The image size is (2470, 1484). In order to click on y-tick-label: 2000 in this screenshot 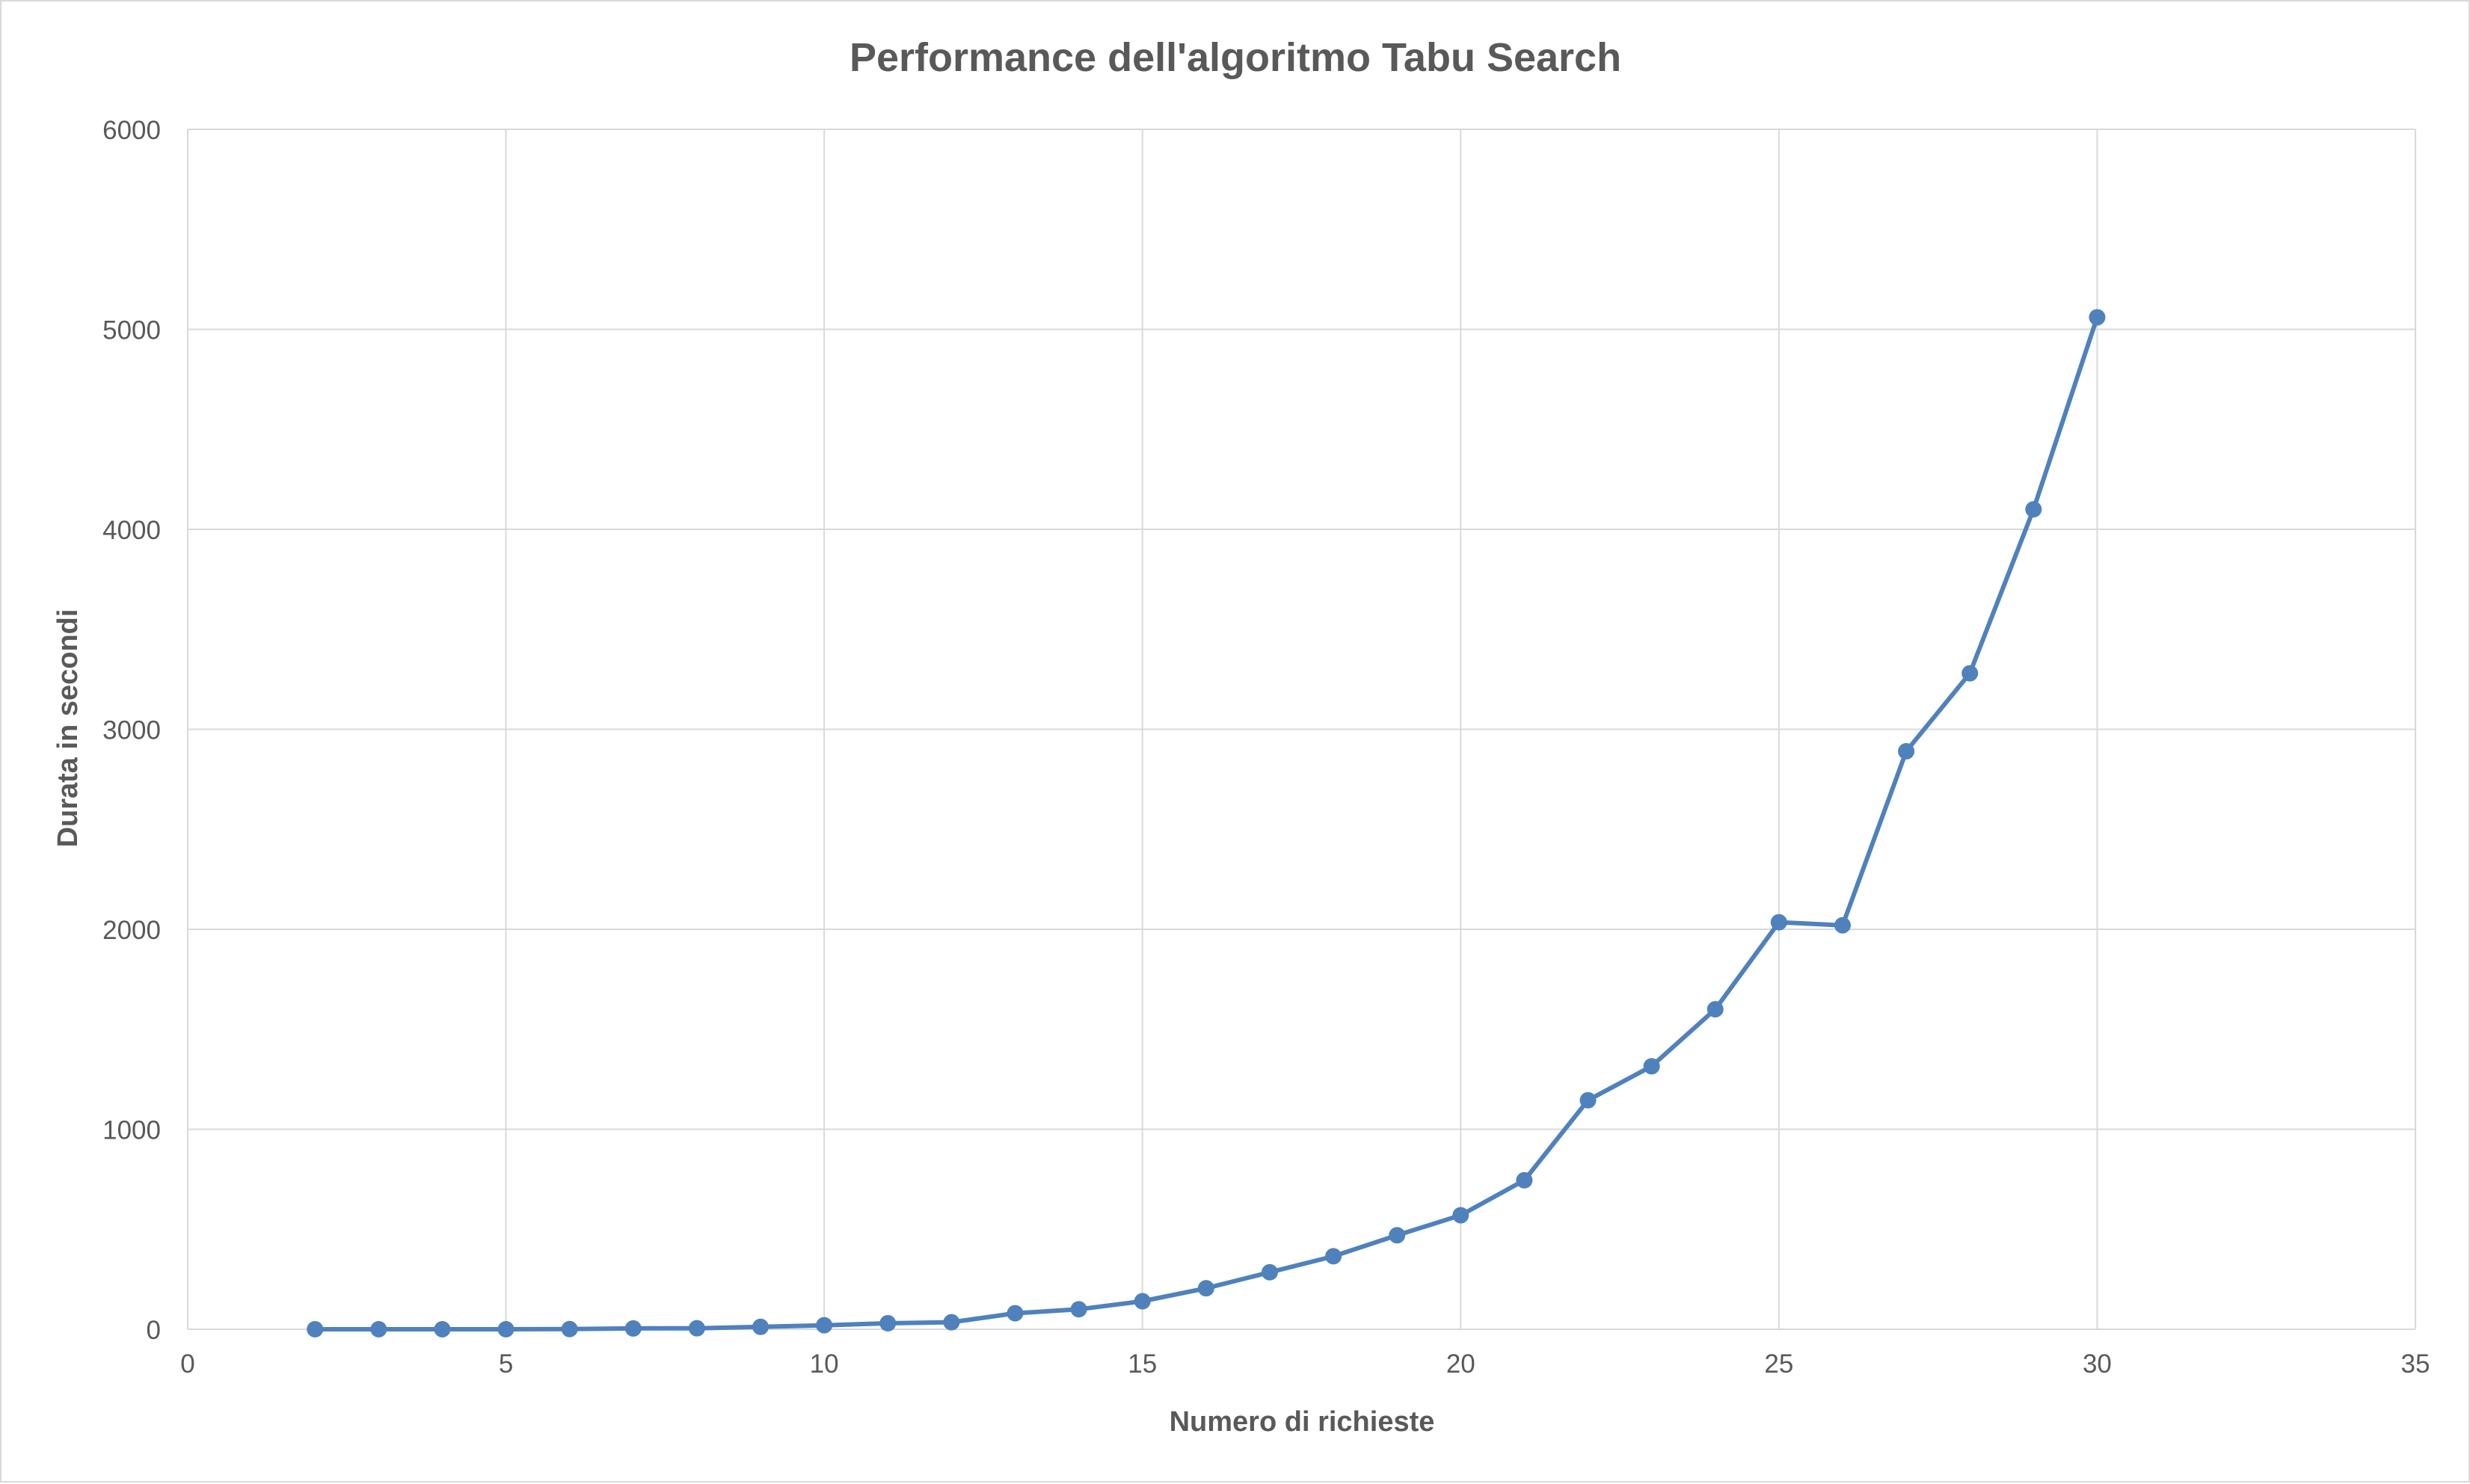, I will do `click(131, 931)`.